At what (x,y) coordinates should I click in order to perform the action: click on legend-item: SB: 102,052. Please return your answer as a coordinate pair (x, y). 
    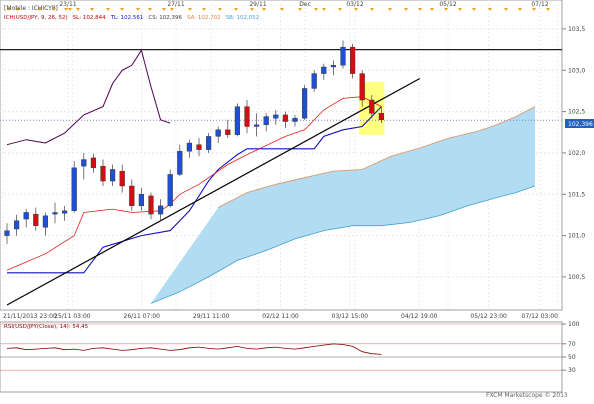
    Looking at the image, I should click on (243, 18).